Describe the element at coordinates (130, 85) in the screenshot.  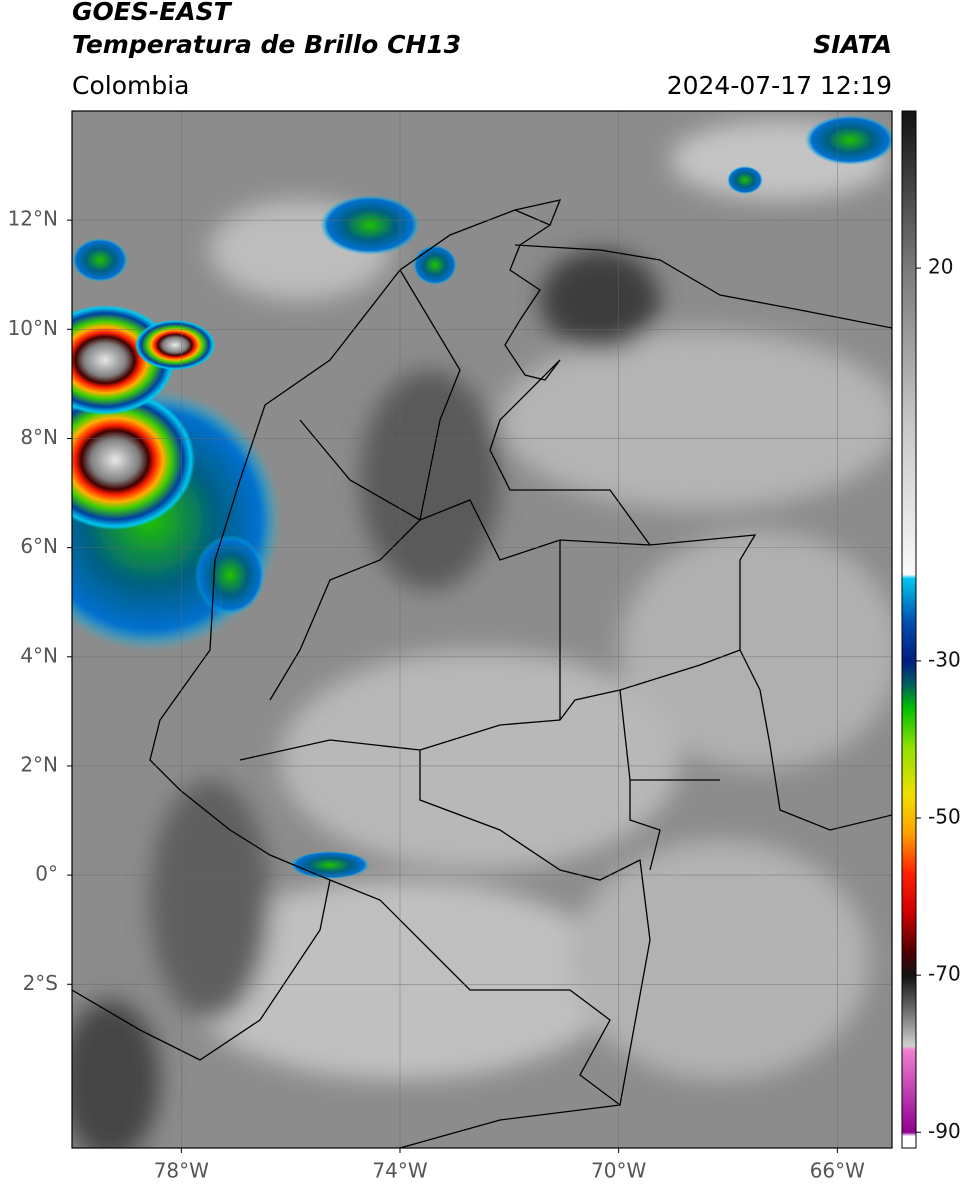
I see `region: Colombia` at that location.